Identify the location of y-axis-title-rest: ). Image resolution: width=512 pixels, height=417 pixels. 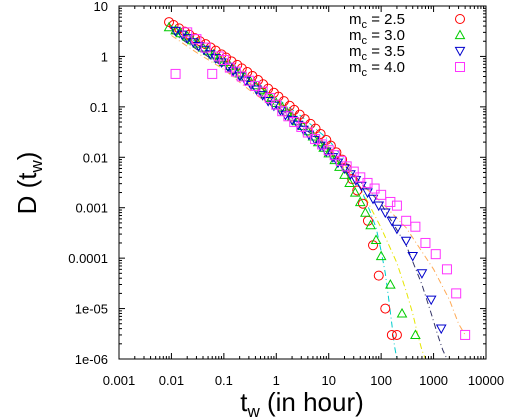
(27, 156).